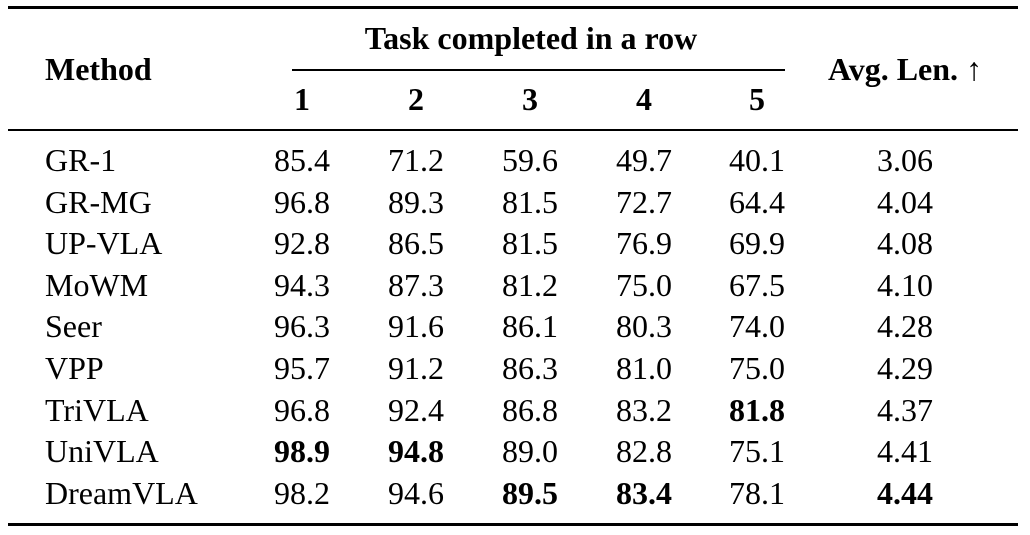 The width and height of the screenshot is (1030, 535). Describe the element at coordinates (530, 368) in the screenshot. I see `cell-value: 86.3` at that location.